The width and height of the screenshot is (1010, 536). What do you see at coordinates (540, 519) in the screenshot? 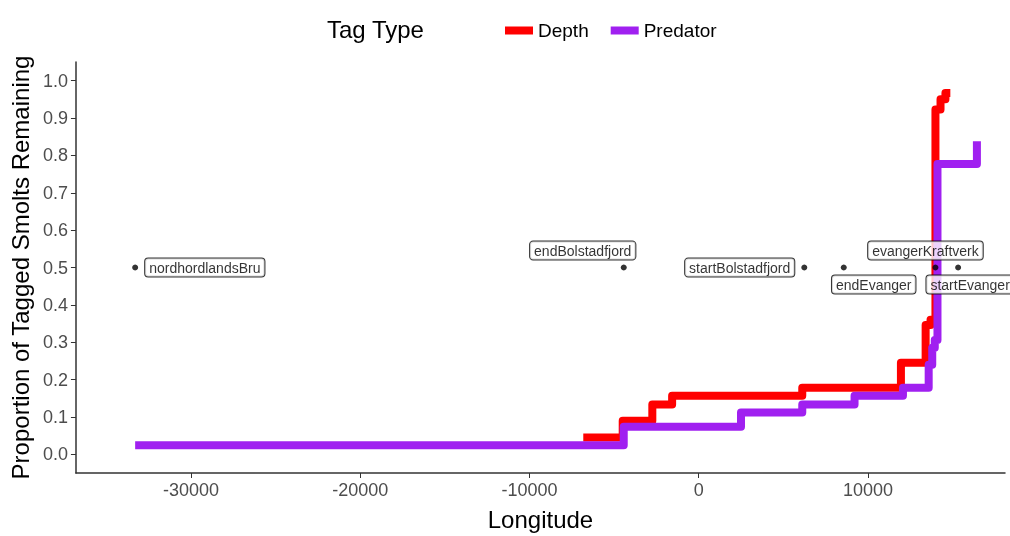
I see `x-axis-title: Longitude` at bounding box center [540, 519].